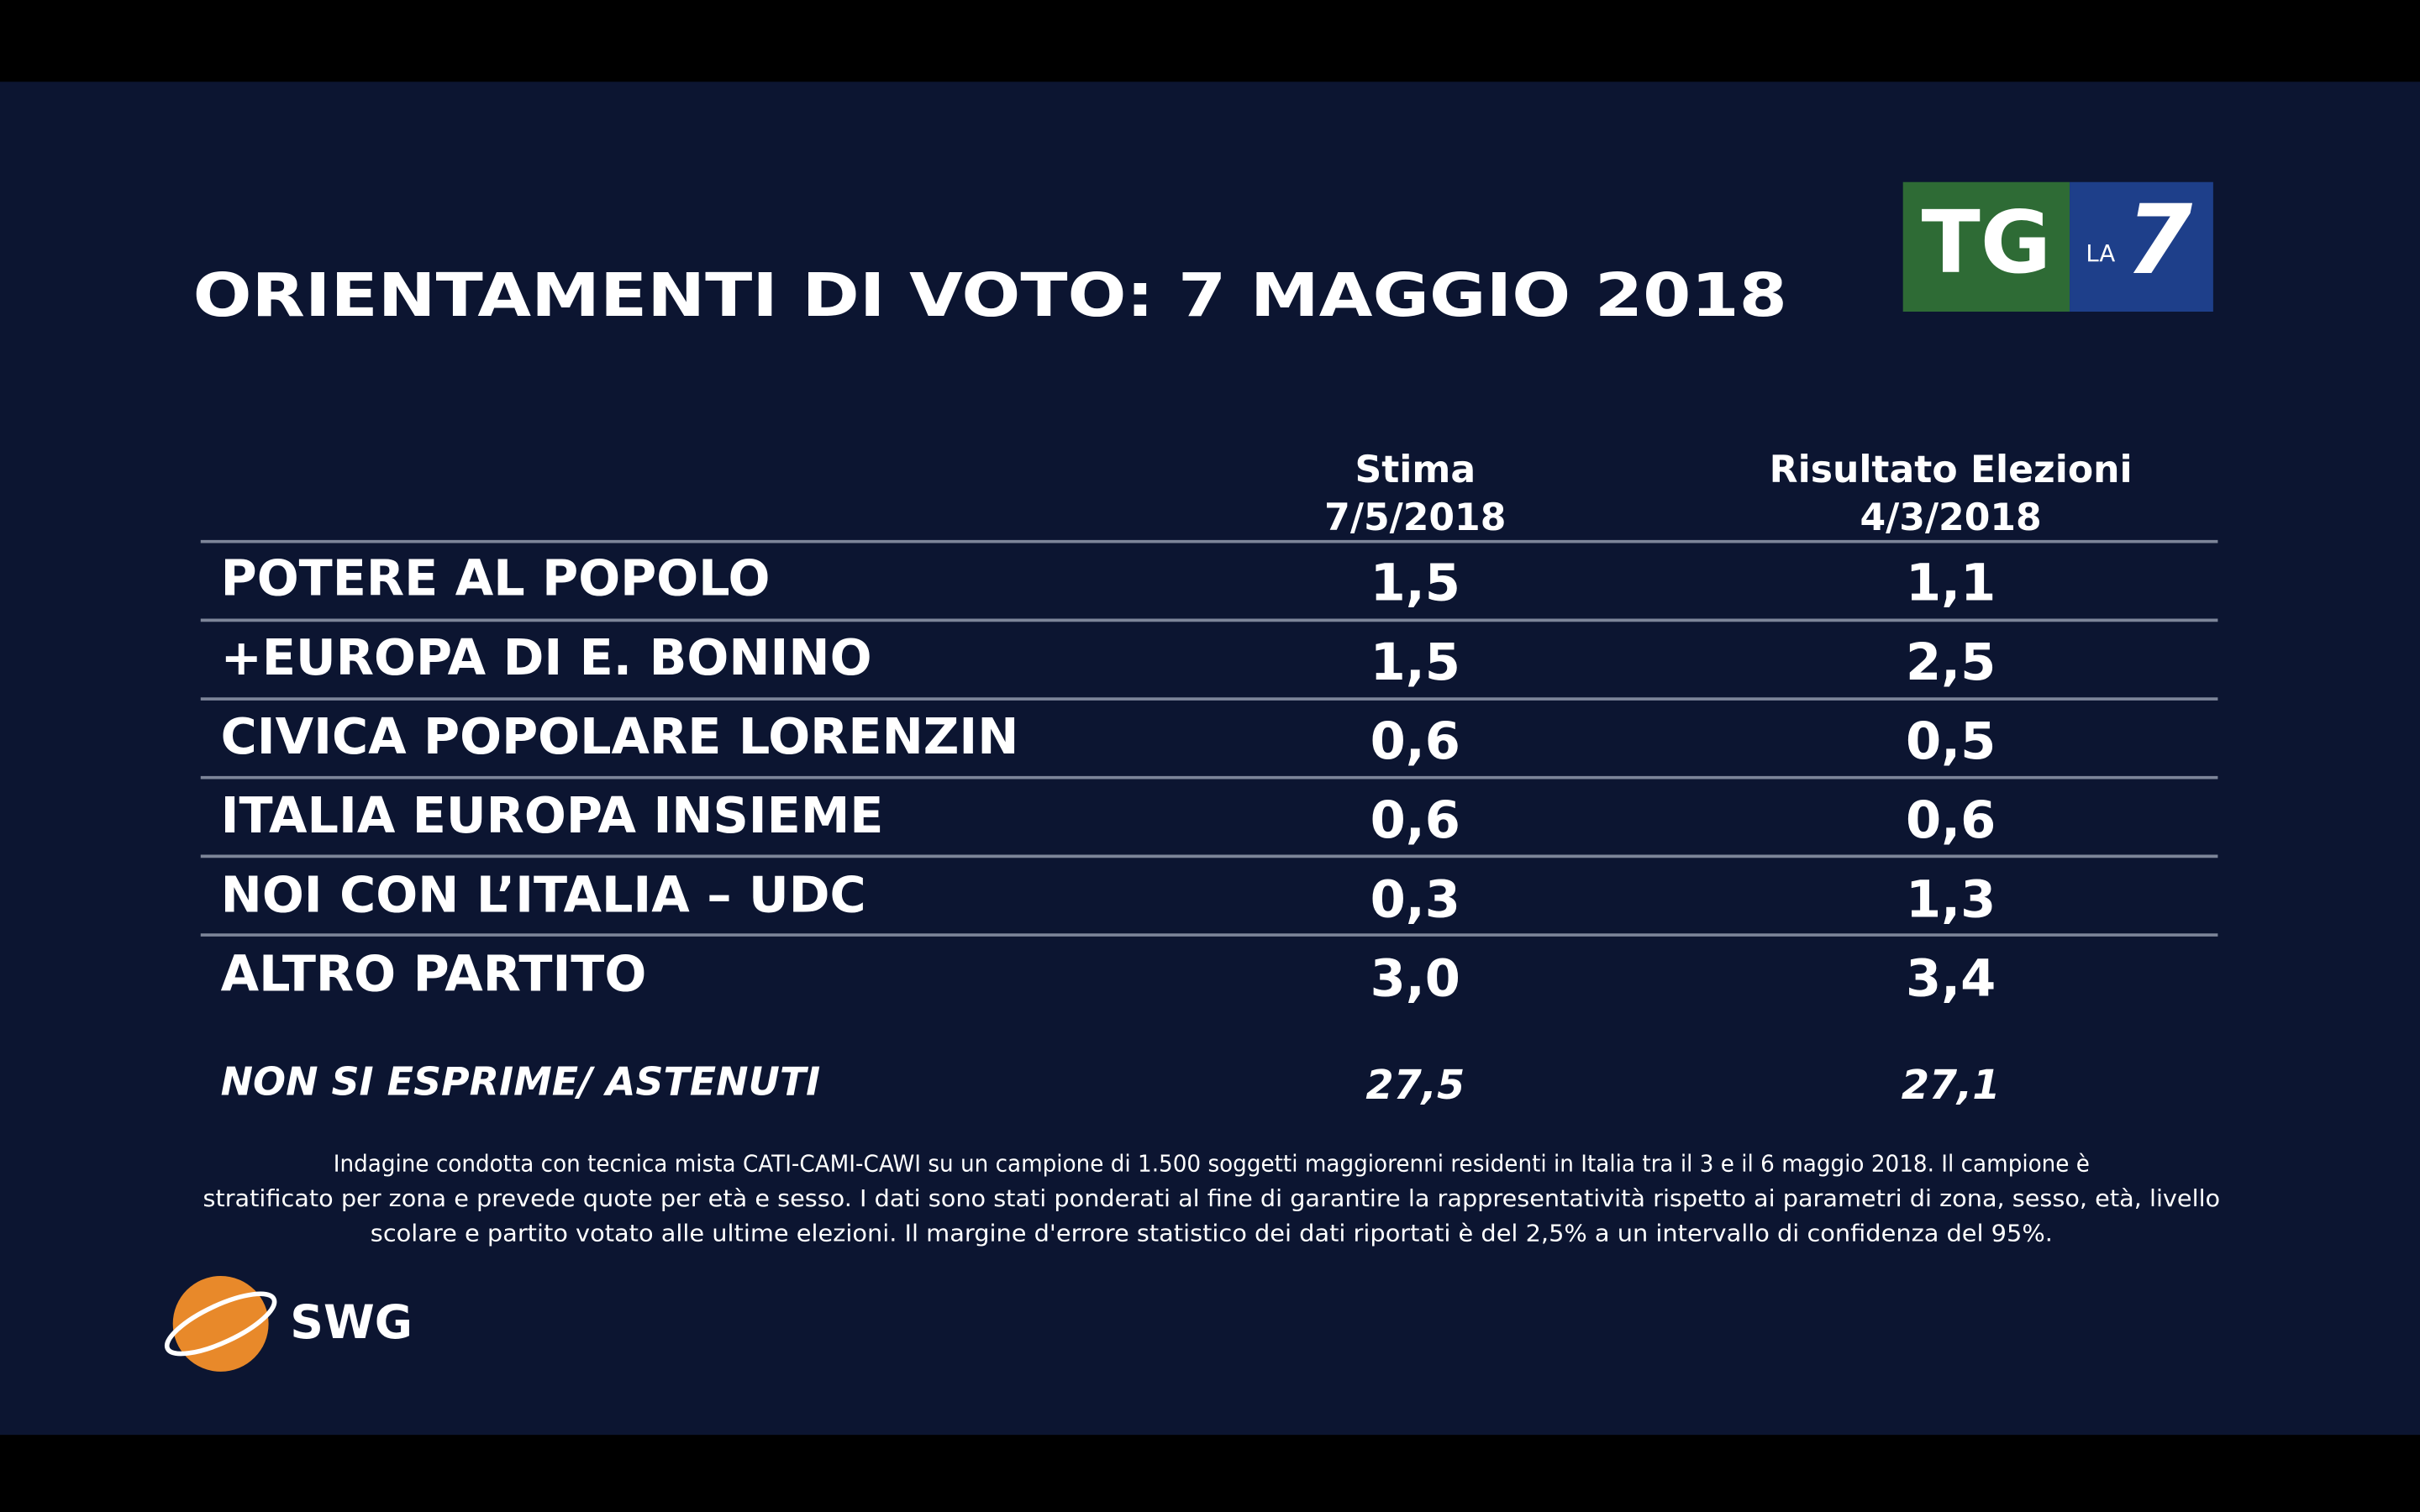 Image resolution: width=2420 pixels, height=1512 pixels. What do you see at coordinates (1951, 583) in the screenshot?
I see `row-value: 1,1` at bounding box center [1951, 583].